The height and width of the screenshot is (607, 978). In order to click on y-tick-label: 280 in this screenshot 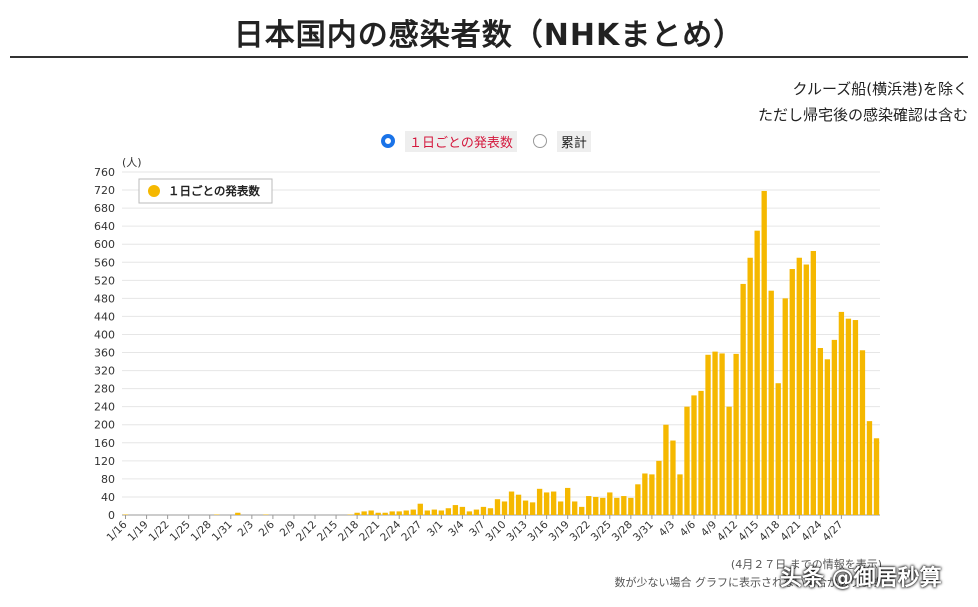, I will do `click(104, 389)`.